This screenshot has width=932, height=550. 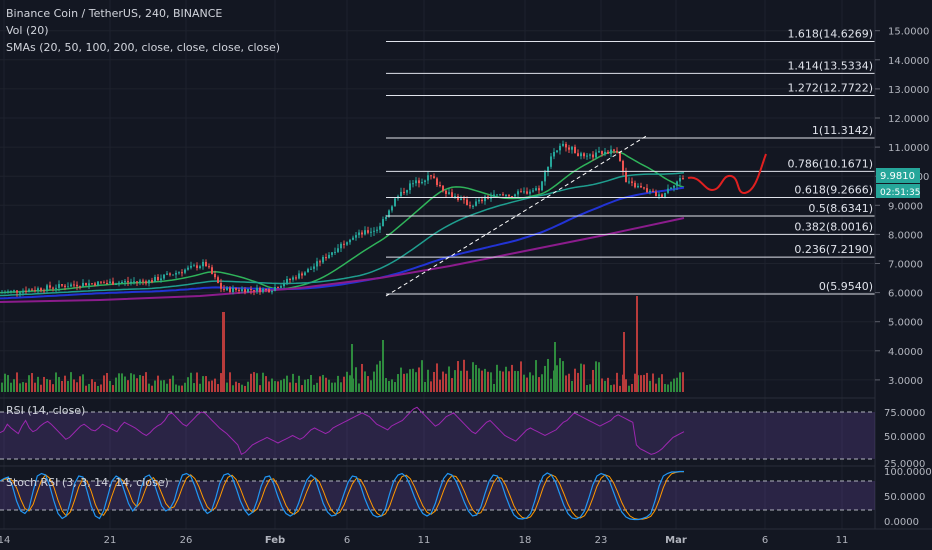 I want to click on legend-volume: Vol (20), so click(x=27, y=30).